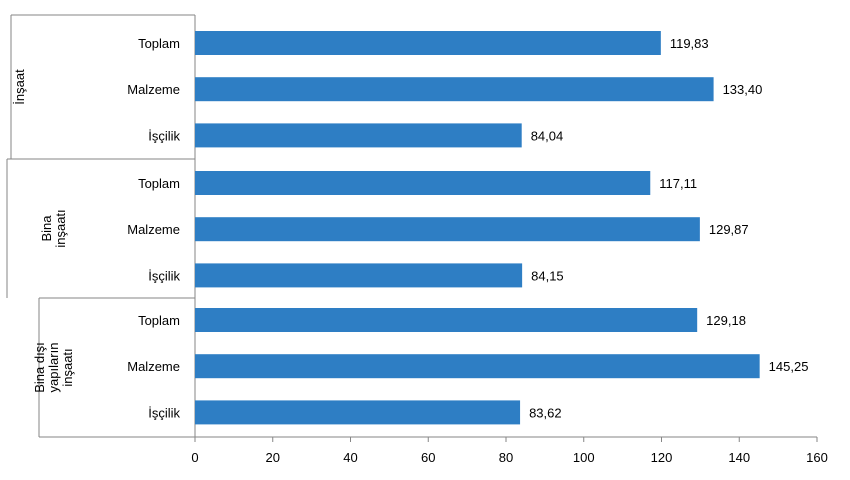 Image resolution: width=850 pixels, height=480 pixels. What do you see at coordinates (662, 457) in the screenshot?
I see `x-tick-label: 120` at bounding box center [662, 457].